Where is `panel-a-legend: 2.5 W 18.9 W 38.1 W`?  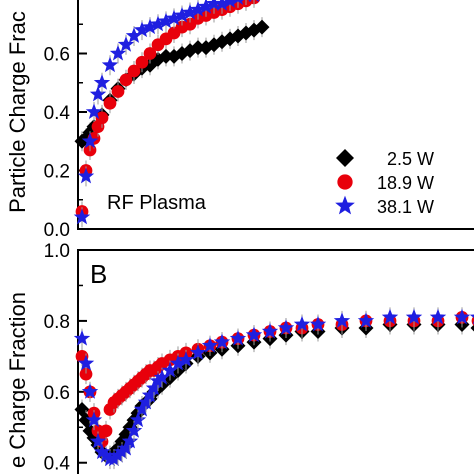 panel-a-legend: 2.5 W 18.9 W 38.1 W is located at coordinates (384, 183).